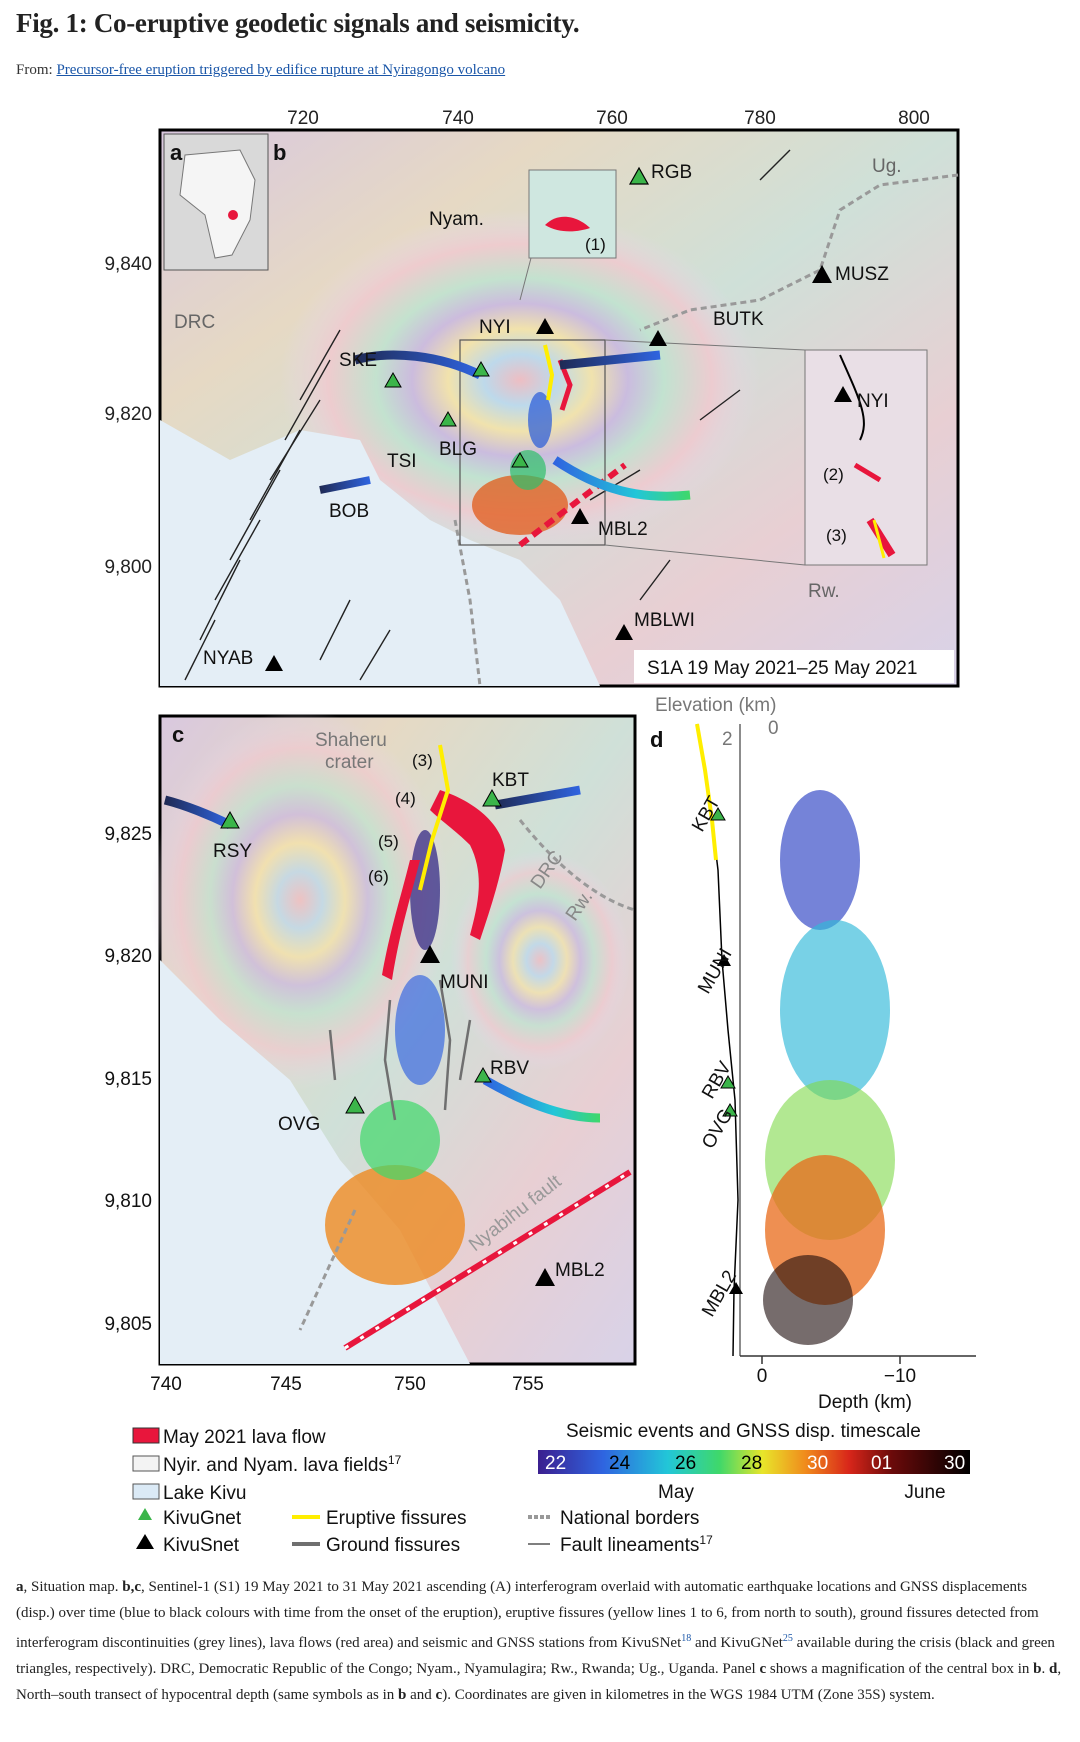 The image size is (1080, 1742). What do you see at coordinates (555, 1463) in the screenshot?
I see `timescale-tick-22: 22` at bounding box center [555, 1463].